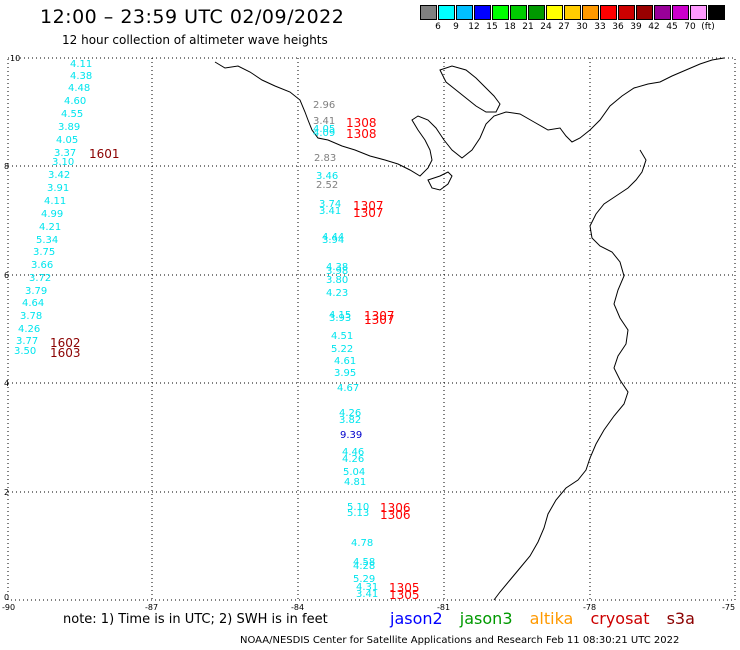  I want to click on y-tick: 8, so click(6, 166).